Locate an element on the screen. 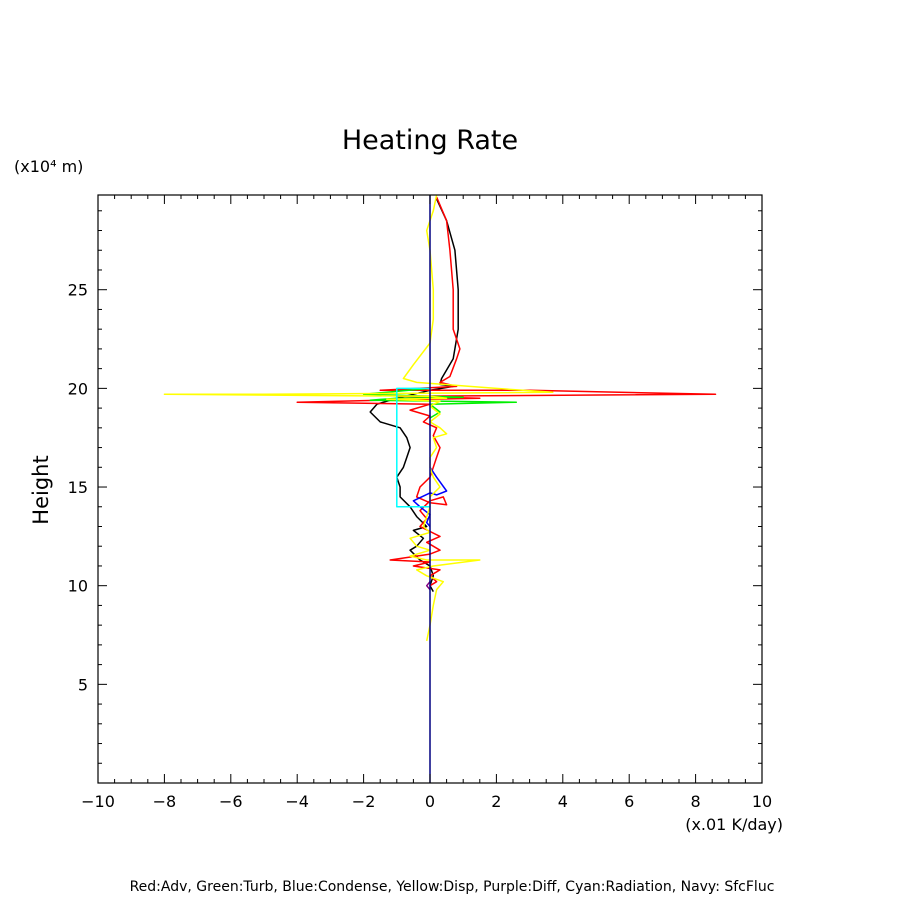 Image resolution: width=904 pixels, height=904 pixels. chart-title: Heating Rate is located at coordinates (430, 140).